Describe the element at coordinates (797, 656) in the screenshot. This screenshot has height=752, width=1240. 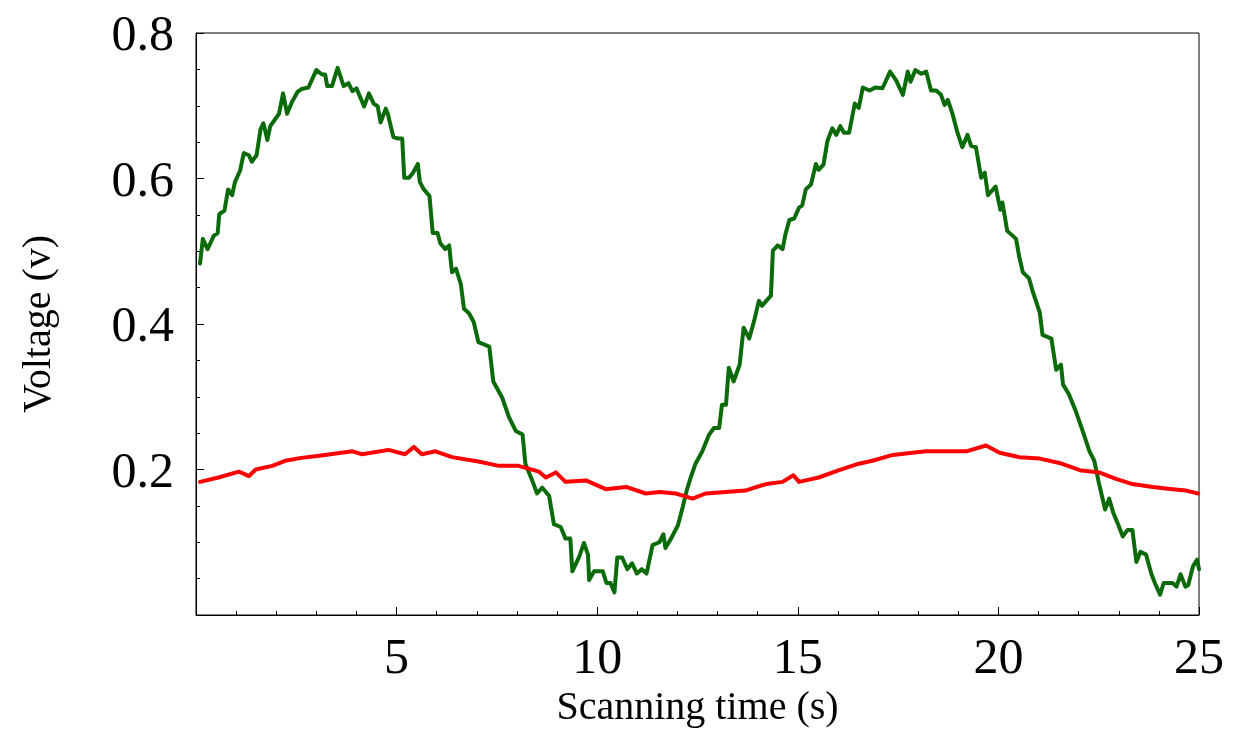
I see `x-tick-label: 15` at that location.